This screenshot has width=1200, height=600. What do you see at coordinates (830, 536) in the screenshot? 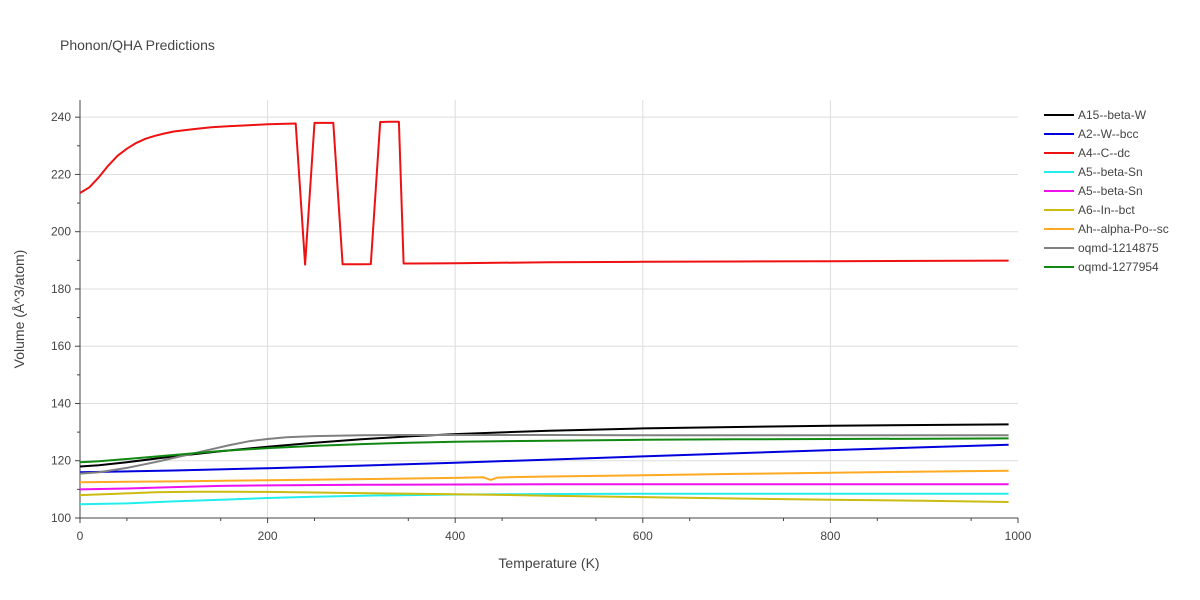
I see `x-tick-label: 800` at bounding box center [830, 536].